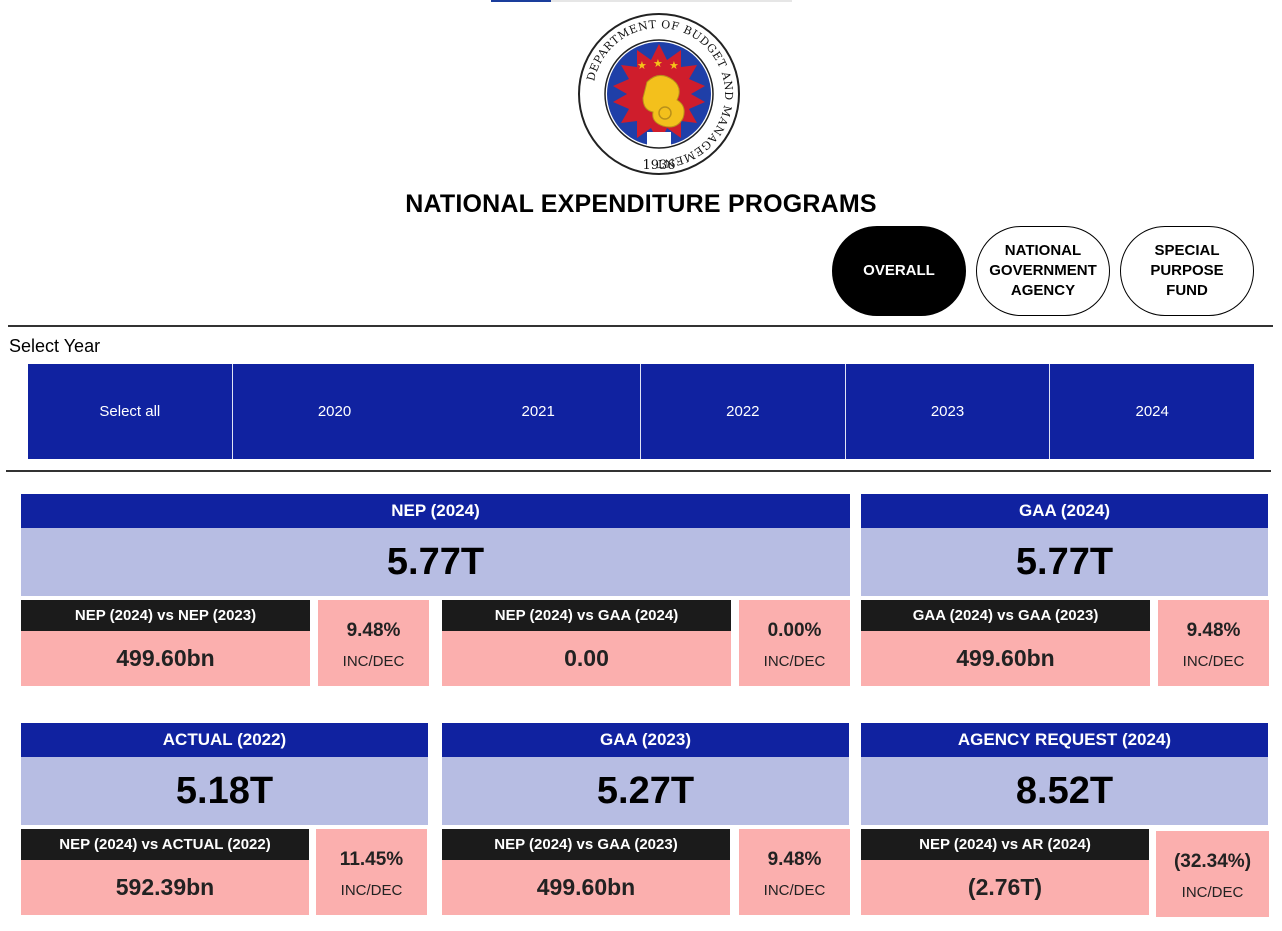 The image size is (1282, 931). I want to click on tab-nga-label: NATIONAL GOVERNMENT AGENCY, so click(1043, 270).